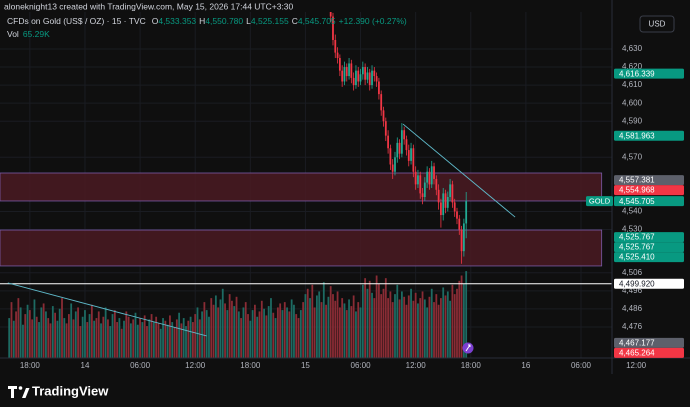  What do you see at coordinates (637, 352) in the screenshot?
I see `price-label: 4,465.264` at bounding box center [637, 352].